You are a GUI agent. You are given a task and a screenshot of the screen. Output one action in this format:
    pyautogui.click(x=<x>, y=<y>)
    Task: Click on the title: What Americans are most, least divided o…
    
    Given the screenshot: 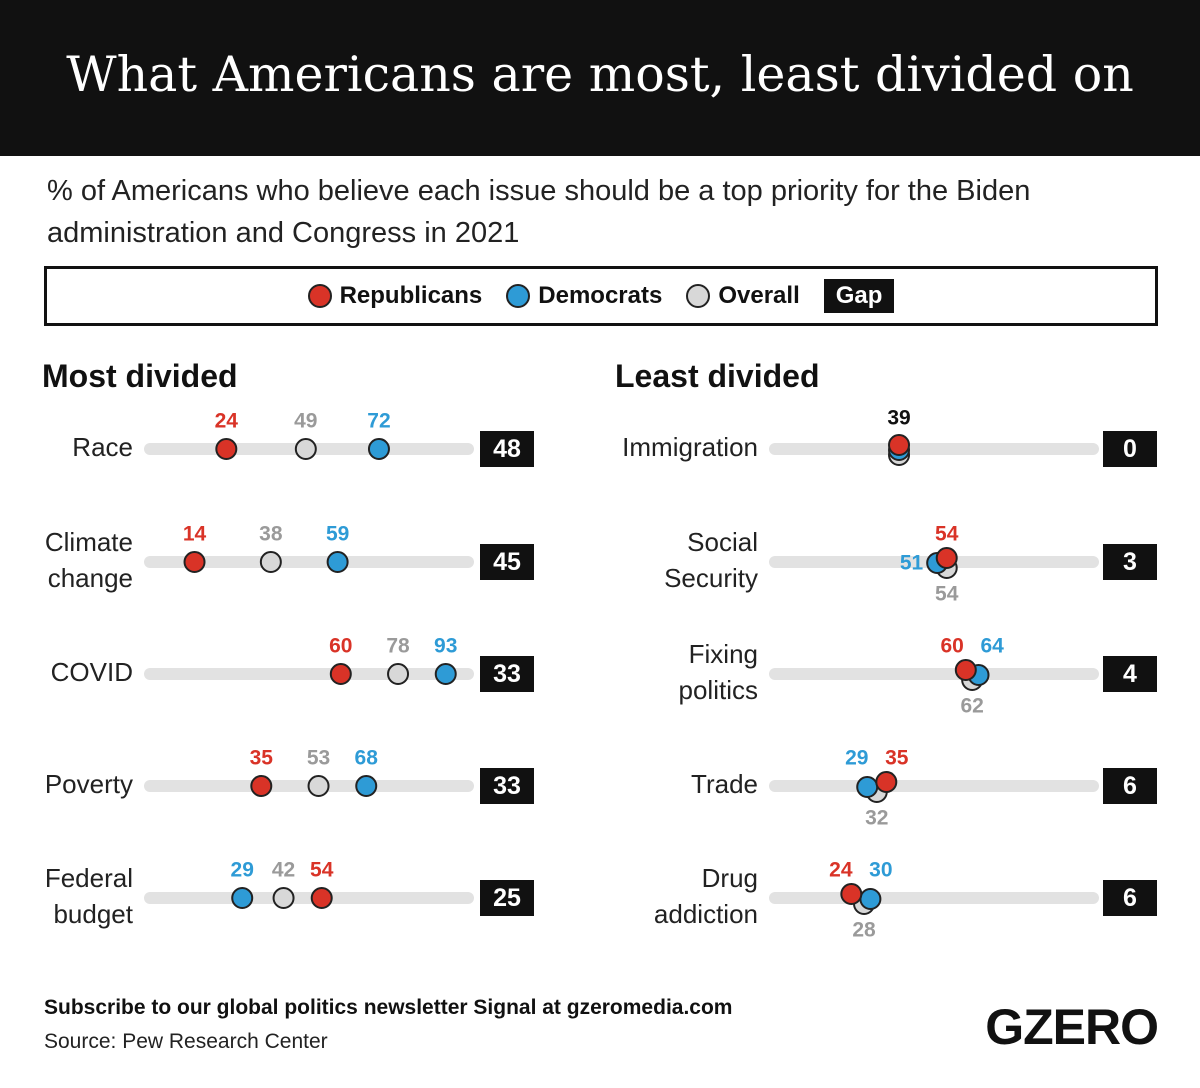 What is the action you would take?
    pyautogui.click(x=600, y=74)
    